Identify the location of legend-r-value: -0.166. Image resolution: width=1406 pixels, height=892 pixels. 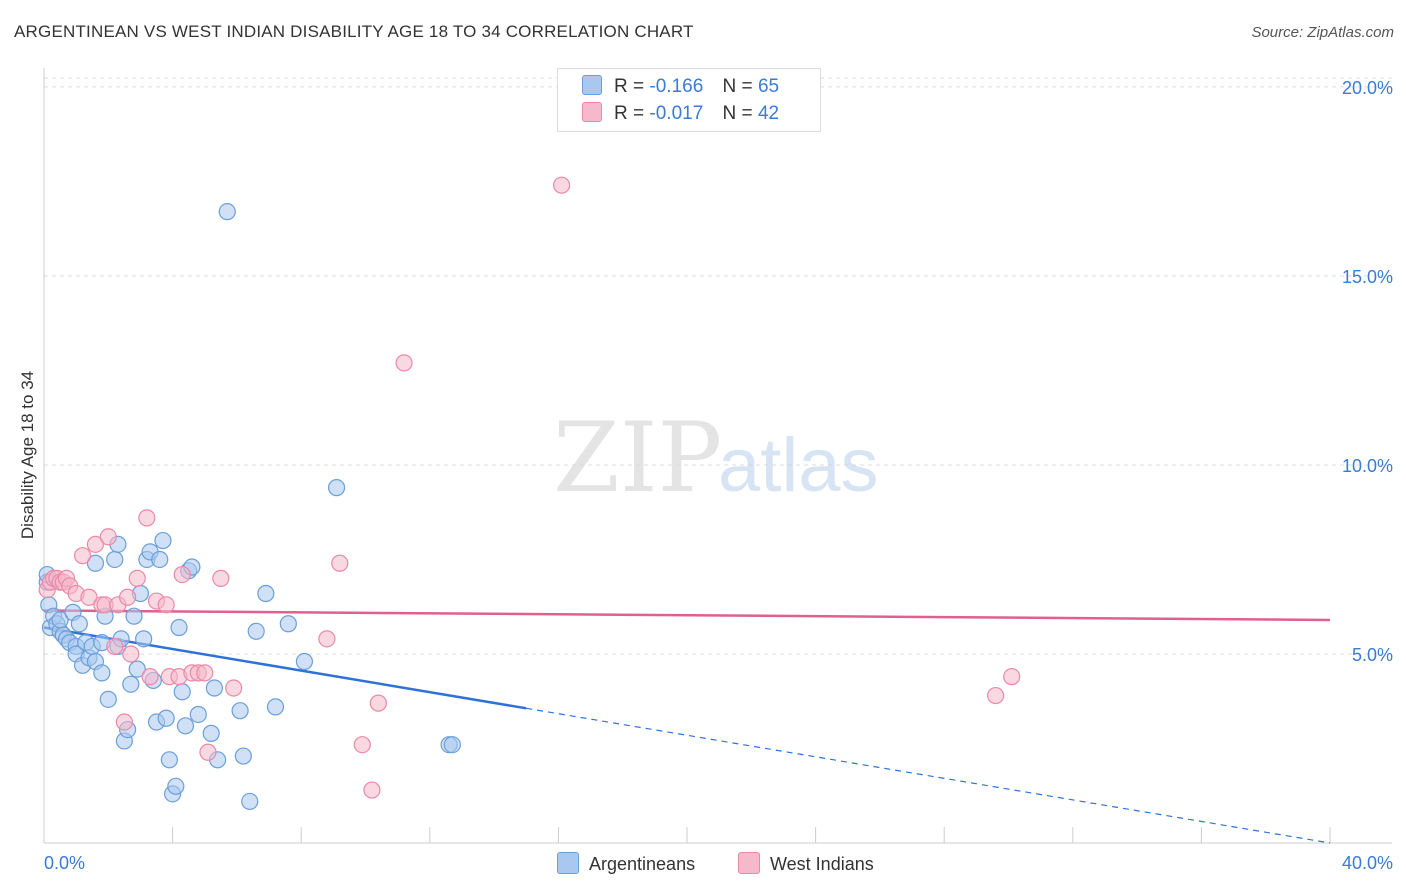
(676, 86).